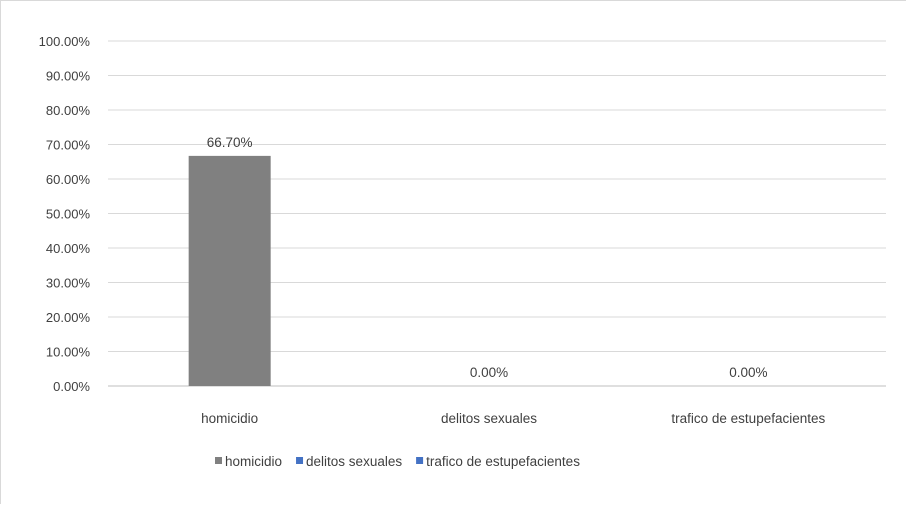  What do you see at coordinates (71, 386) in the screenshot?
I see `y-tick-label: 0.00%` at bounding box center [71, 386].